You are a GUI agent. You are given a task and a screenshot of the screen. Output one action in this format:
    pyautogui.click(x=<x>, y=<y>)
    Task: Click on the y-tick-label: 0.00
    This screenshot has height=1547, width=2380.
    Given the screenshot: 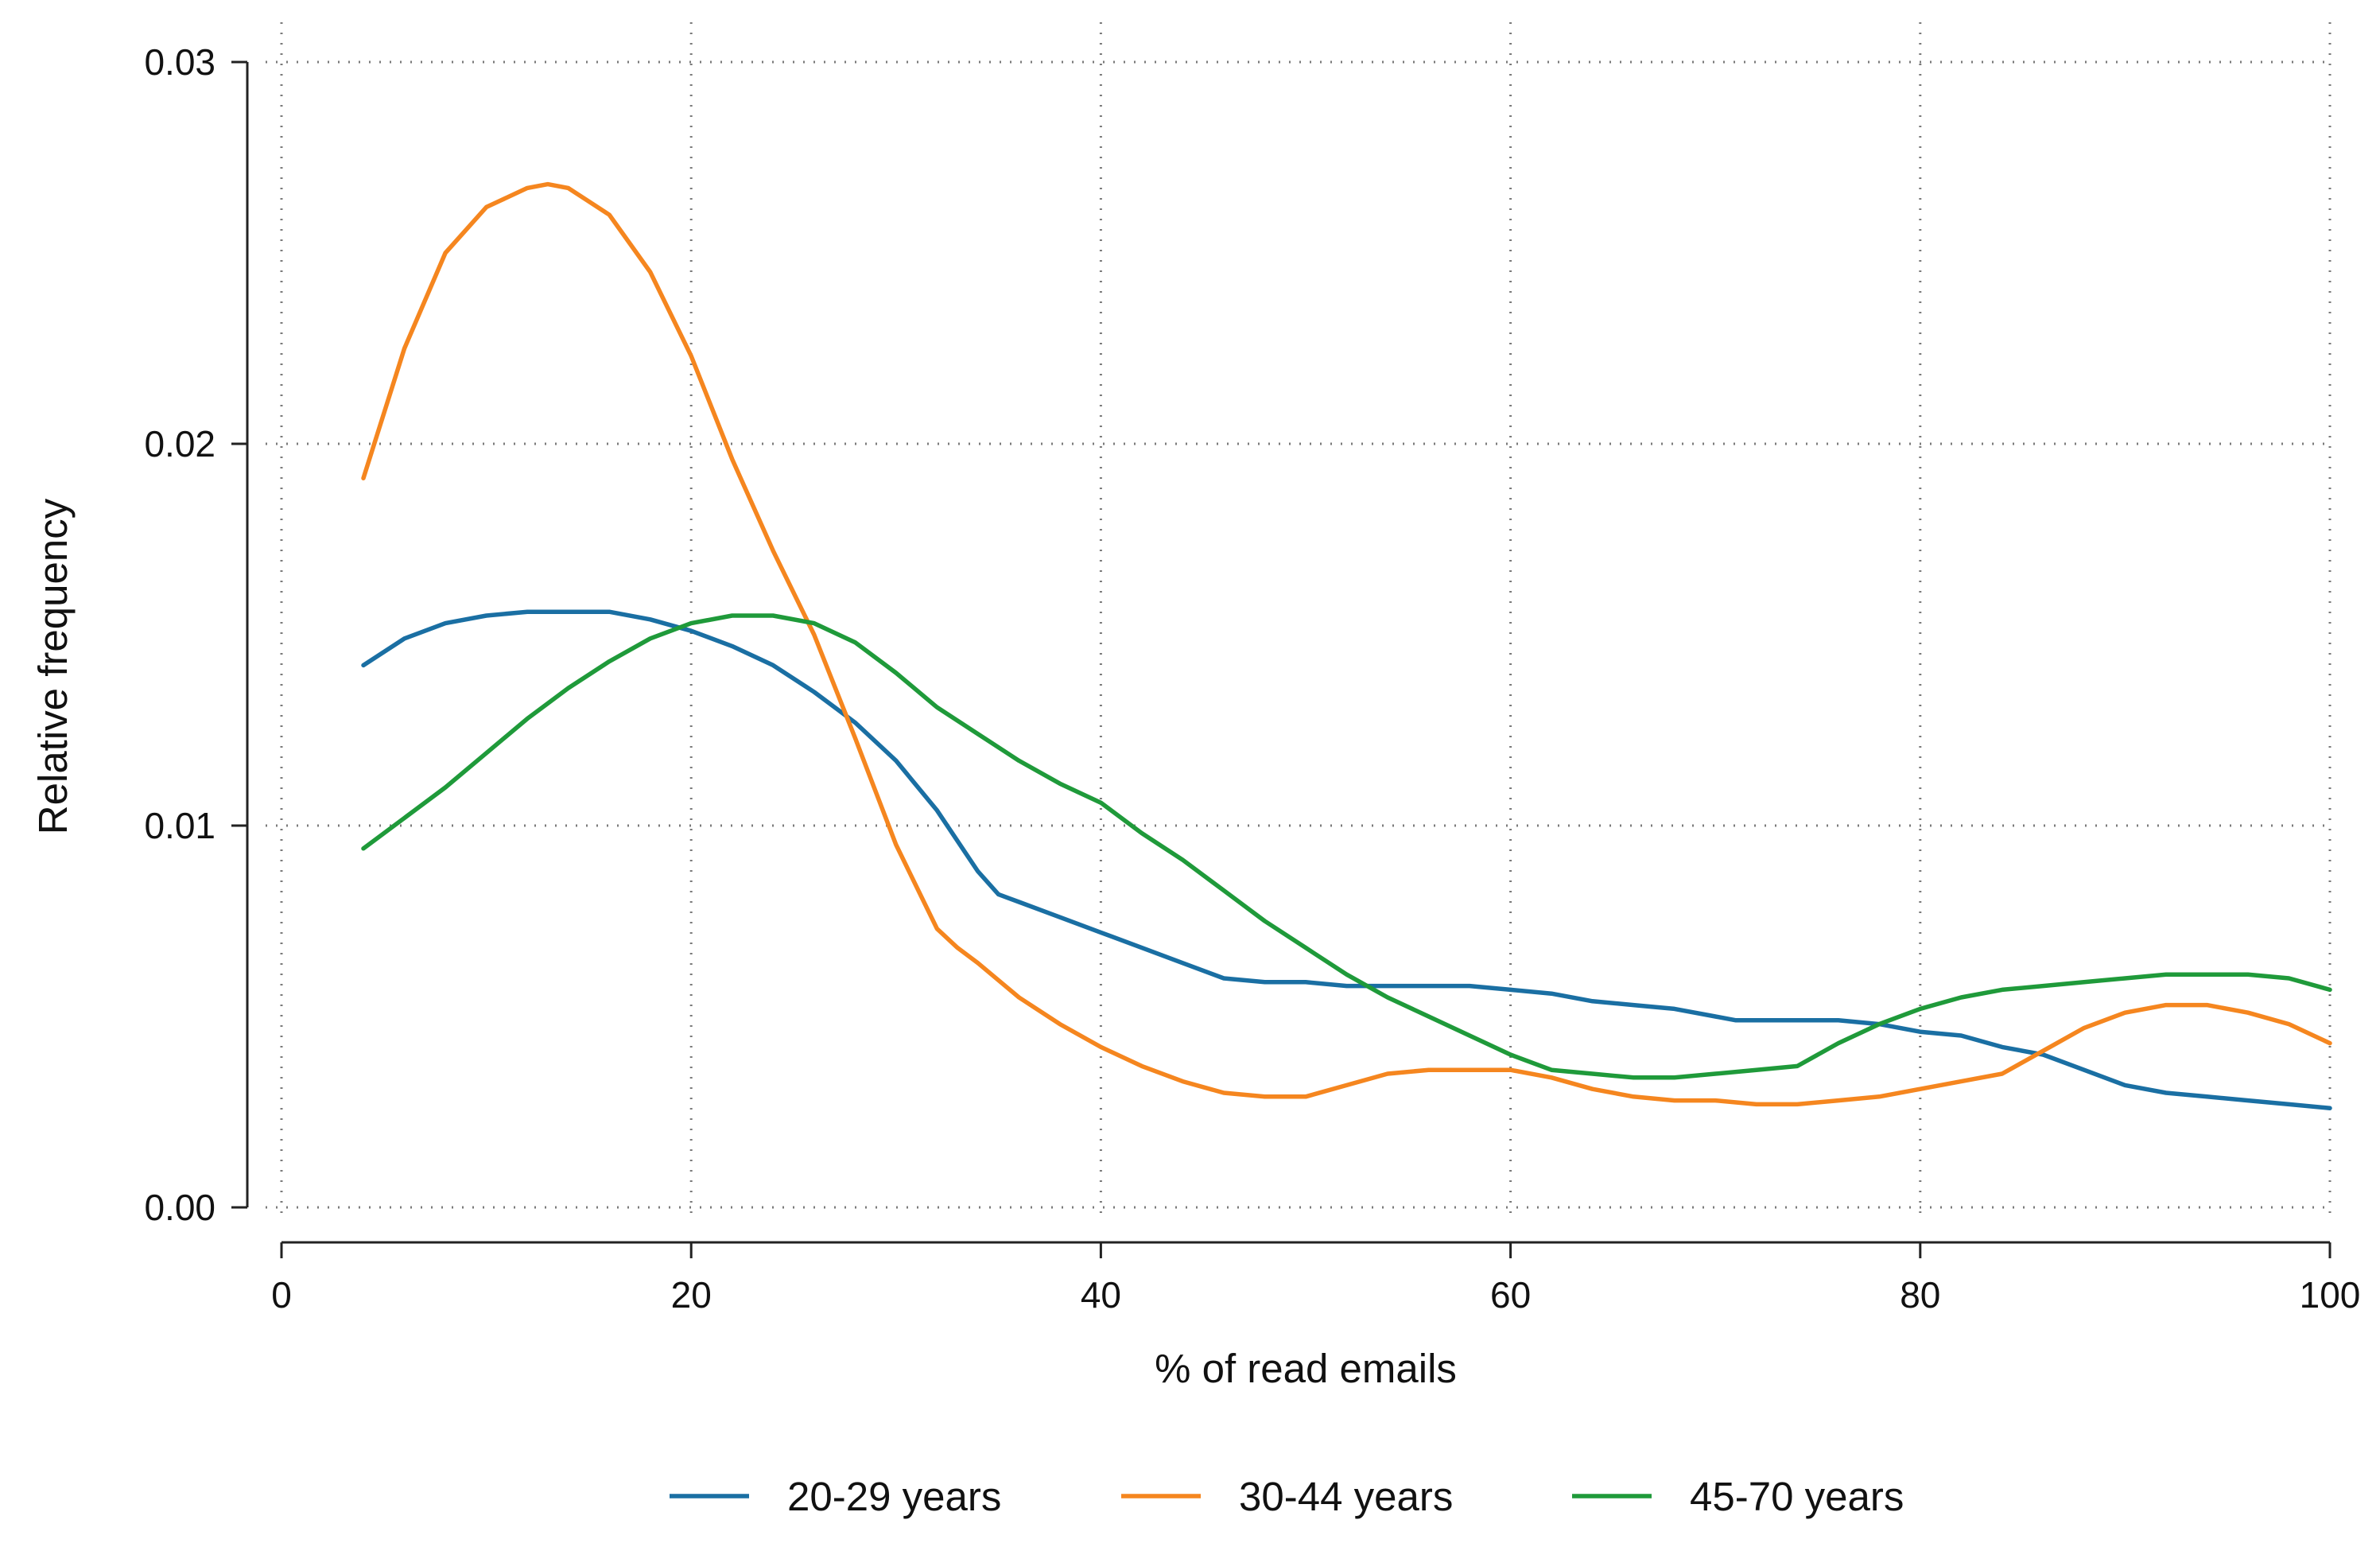 What is the action you would take?
    pyautogui.click(x=179, y=1207)
    